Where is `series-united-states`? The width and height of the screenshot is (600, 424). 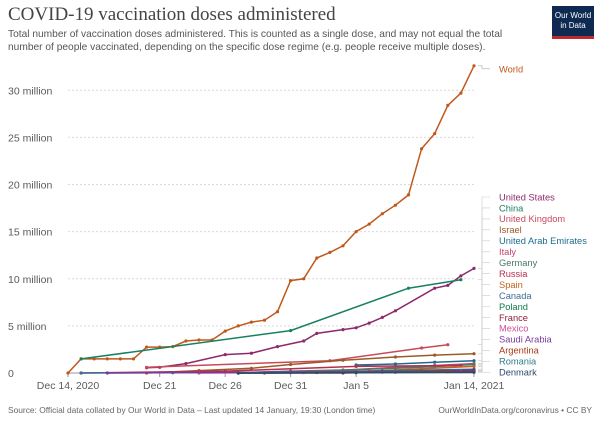
series-united-states is located at coordinates (310, 318).